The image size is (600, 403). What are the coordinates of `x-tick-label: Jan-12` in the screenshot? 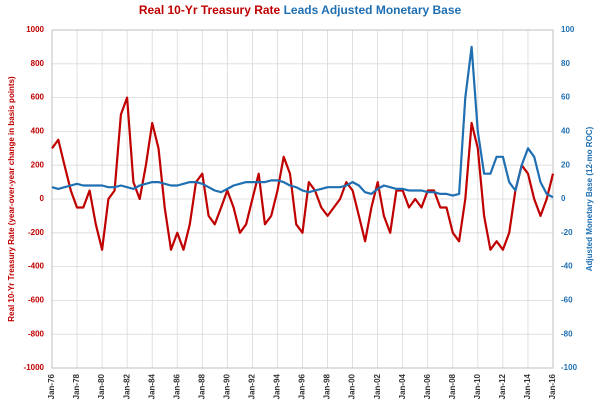 It's located at (502, 386).